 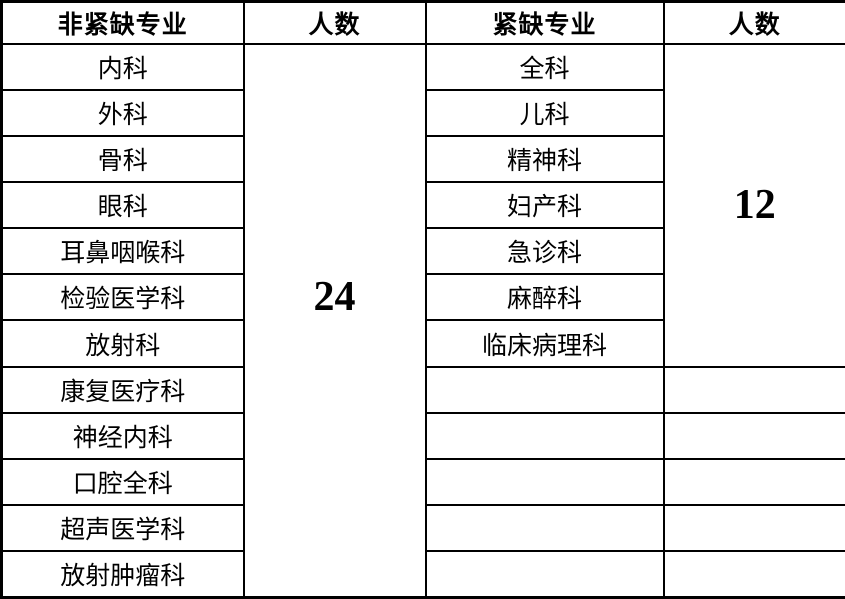 What do you see at coordinates (544, 205) in the screenshot?
I see `scarce-dept-cell: 妇产科` at bounding box center [544, 205].